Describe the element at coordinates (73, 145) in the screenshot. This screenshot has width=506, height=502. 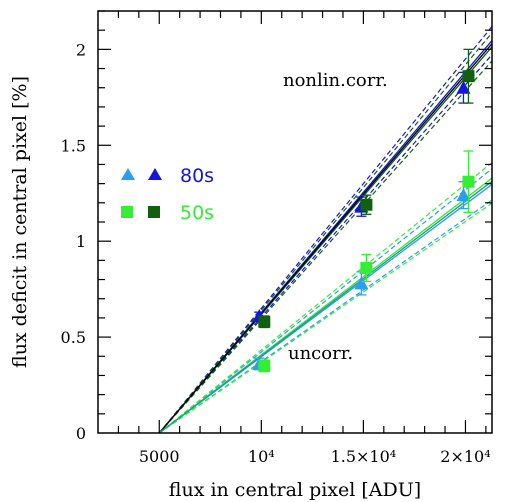
I see `y-tick-label: 1.5` at that location.